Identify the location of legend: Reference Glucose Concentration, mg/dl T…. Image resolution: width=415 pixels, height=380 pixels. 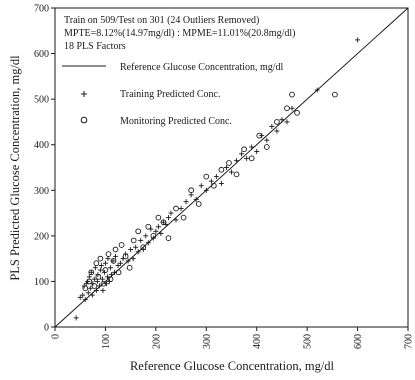
(172, 94).